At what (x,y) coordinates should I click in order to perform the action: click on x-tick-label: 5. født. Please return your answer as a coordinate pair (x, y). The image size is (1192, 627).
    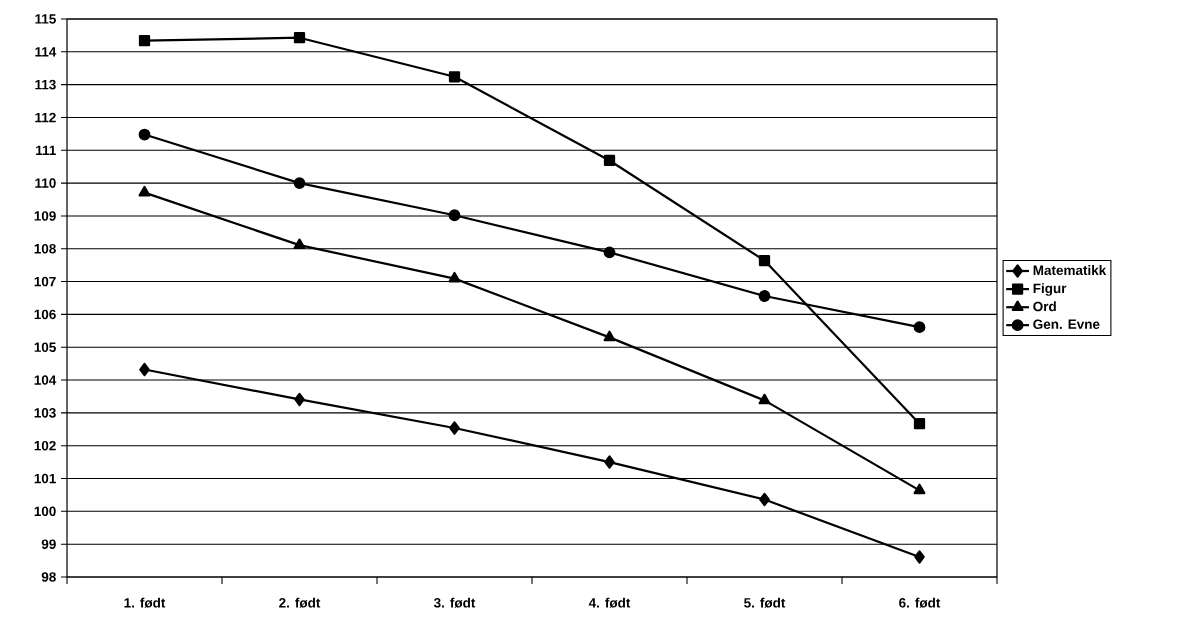
    Looking at the image, I should click on (765, 602).